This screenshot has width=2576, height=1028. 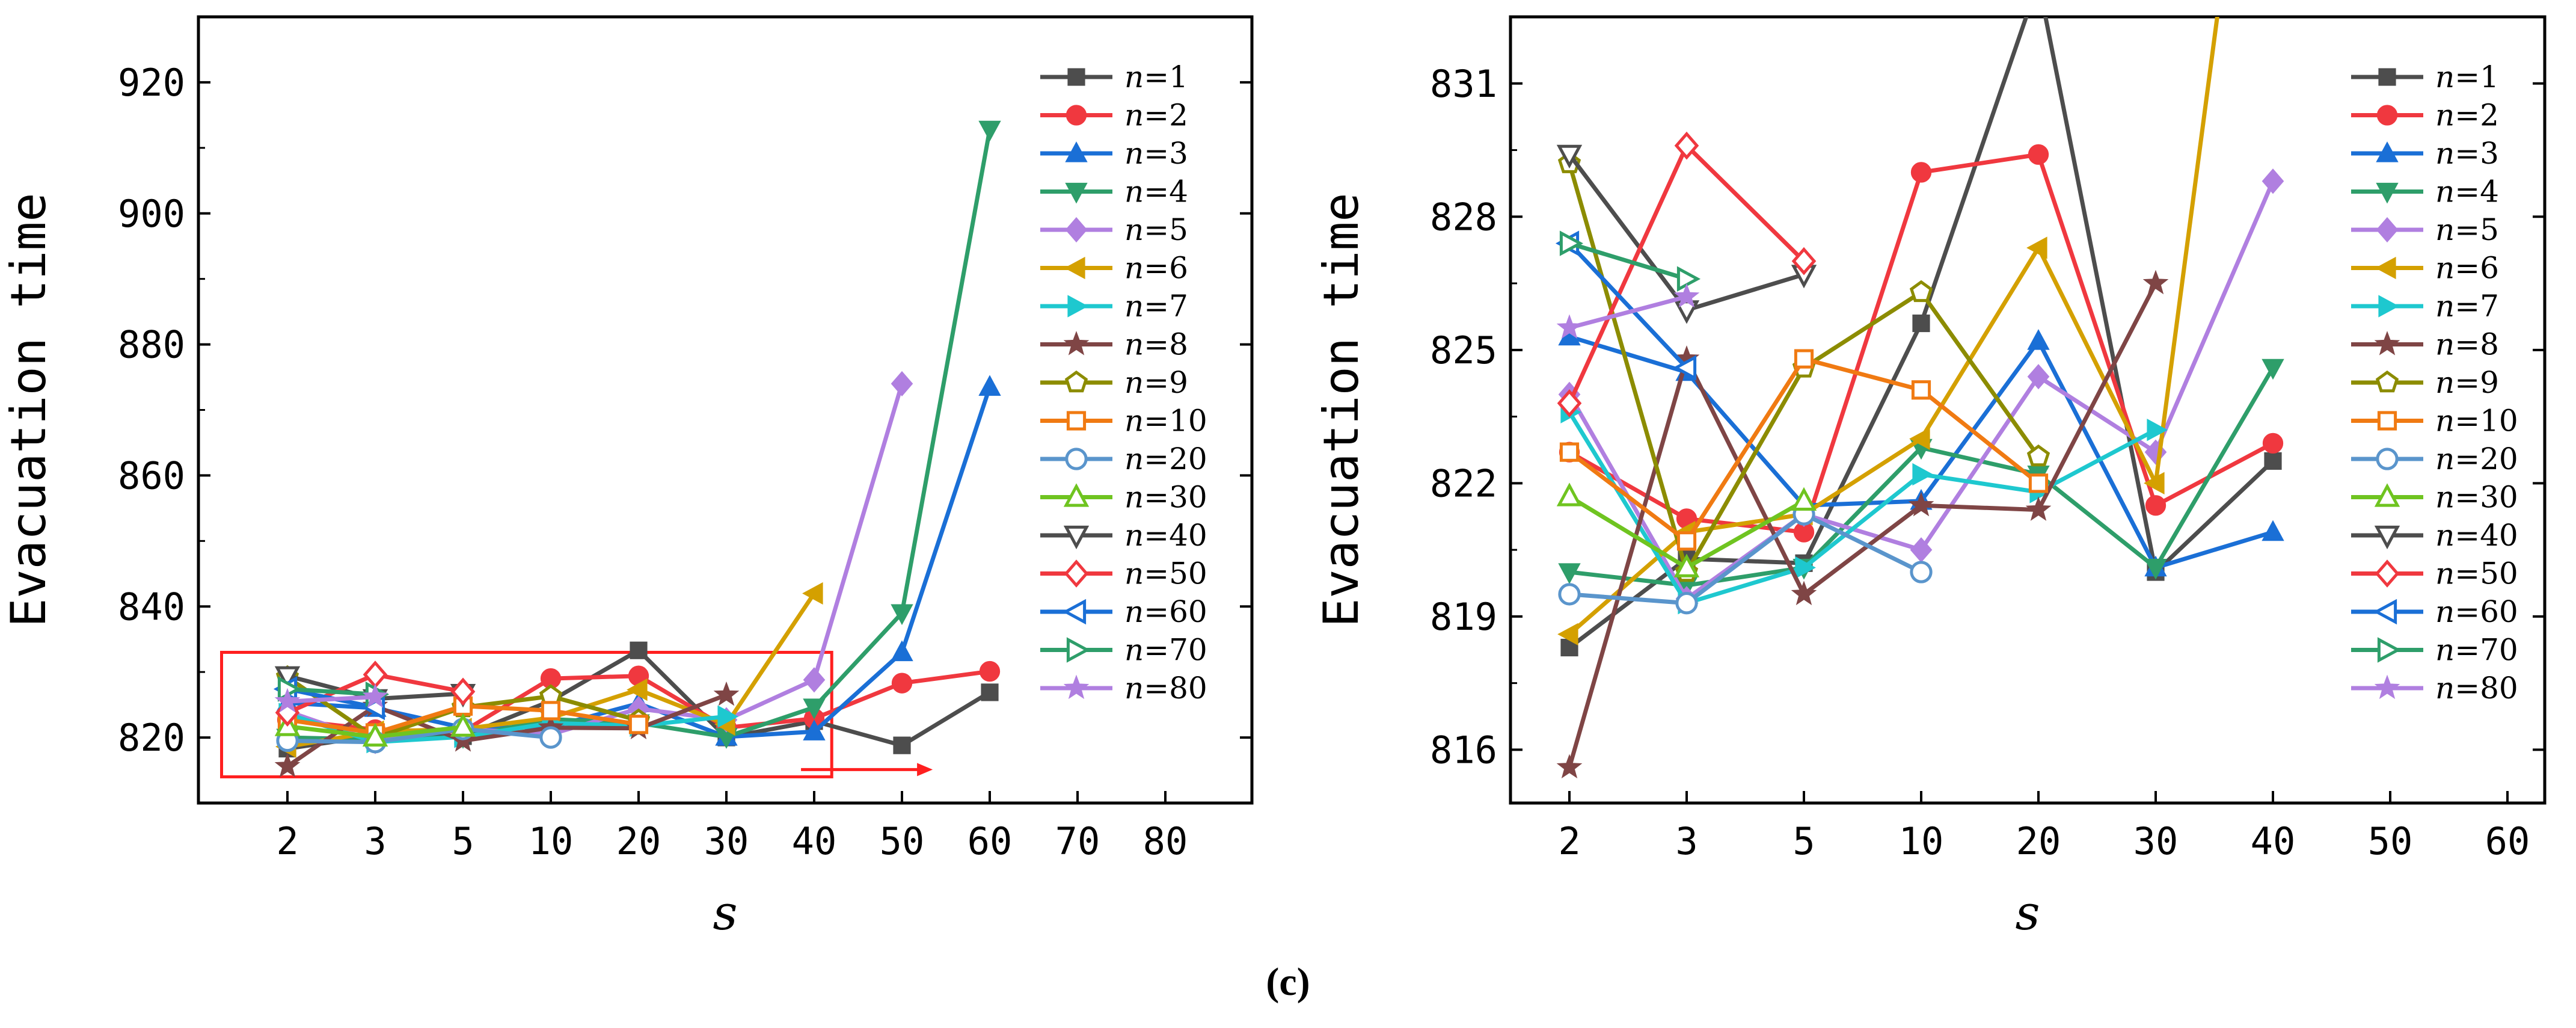 I want to click on series-line-n=70, so click(x=331, y=692).